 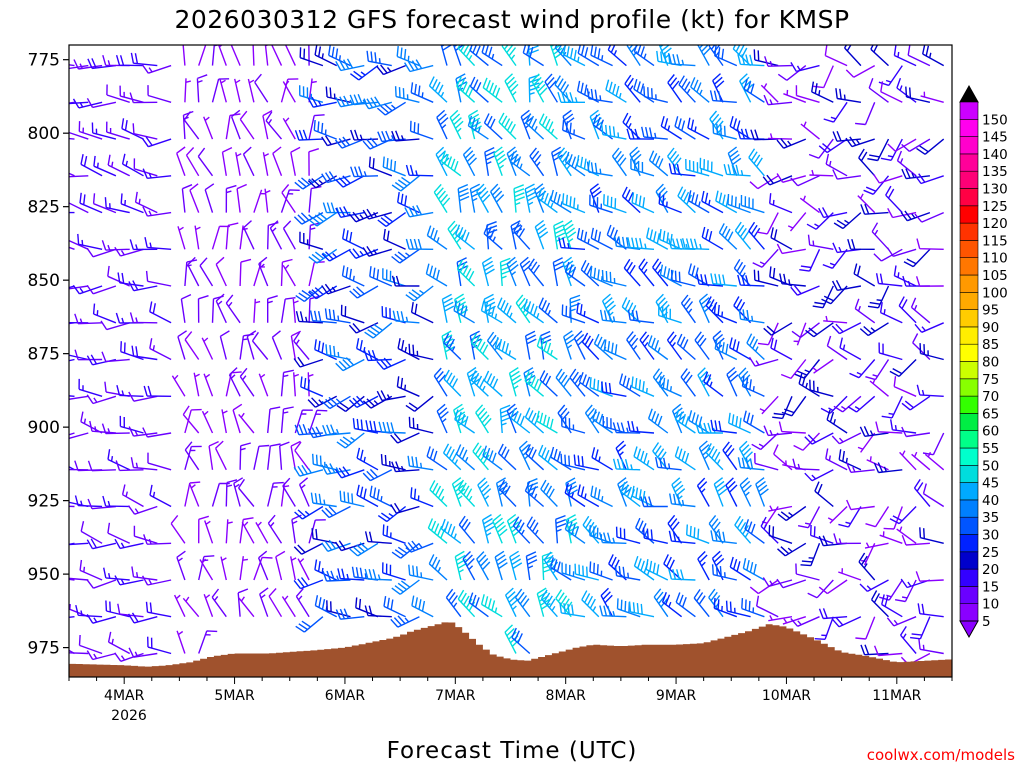 I want to click on colorbar-label: 130, so click(x=995, y=190).